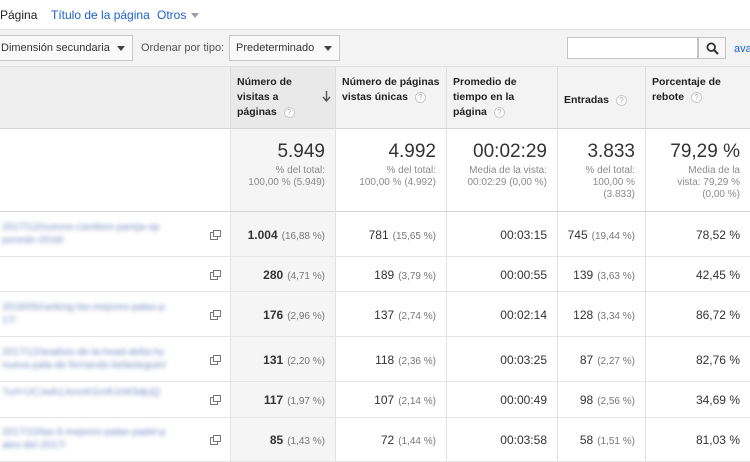 This screenshot has width=750, height=462. I want to click on sort-descending-icon, so click(326, 96).